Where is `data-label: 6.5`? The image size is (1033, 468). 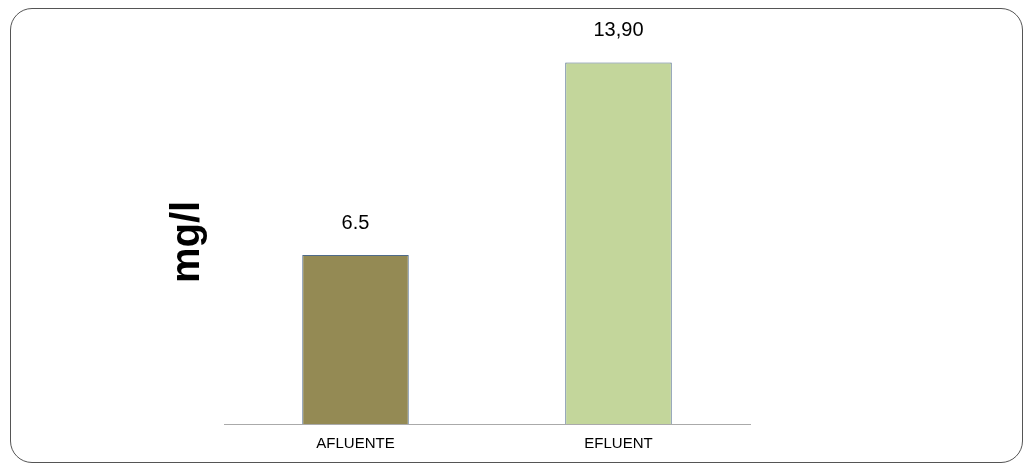
data-label: 6.5 is located at coordinates (355, 221).